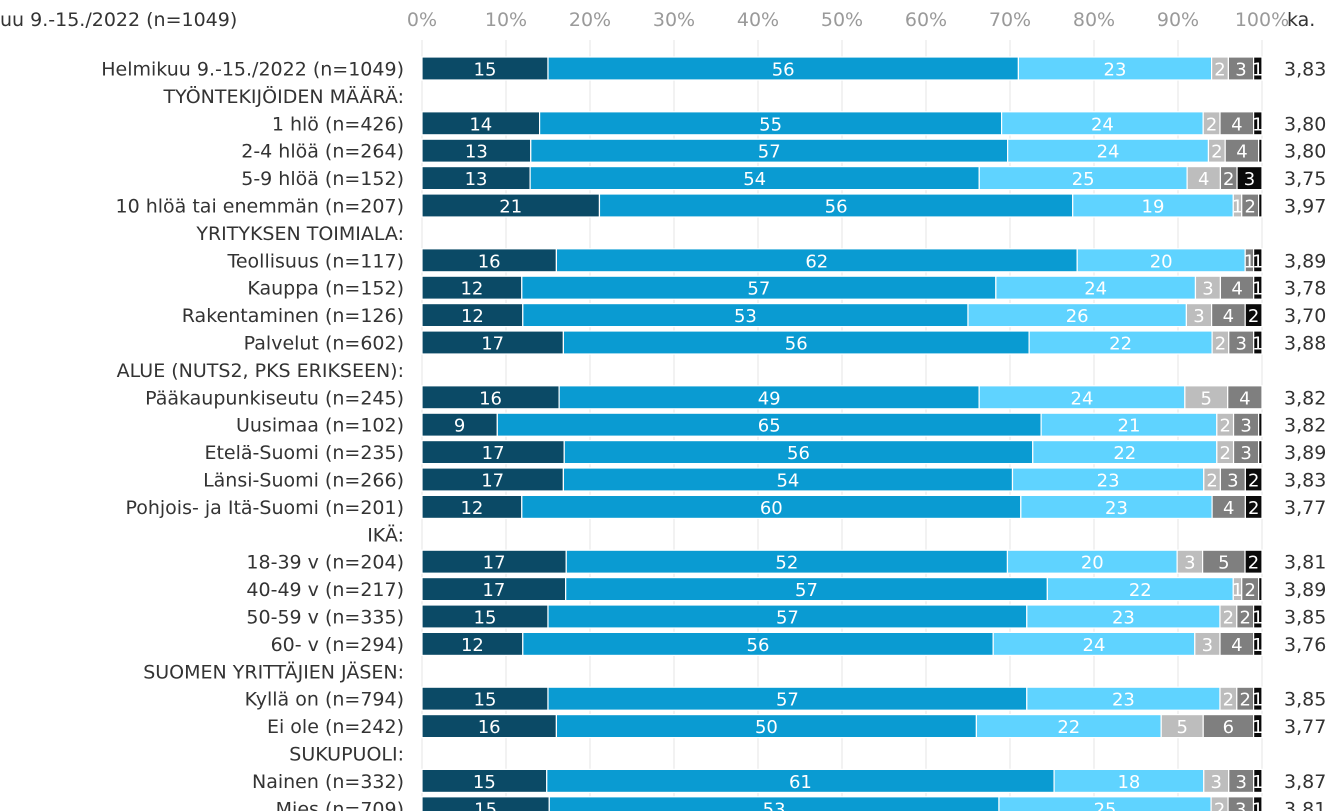 The image size is (1332, 811). I want to click on header-label: uu 9.-15./2022 (n=1049), so click(118, 20).